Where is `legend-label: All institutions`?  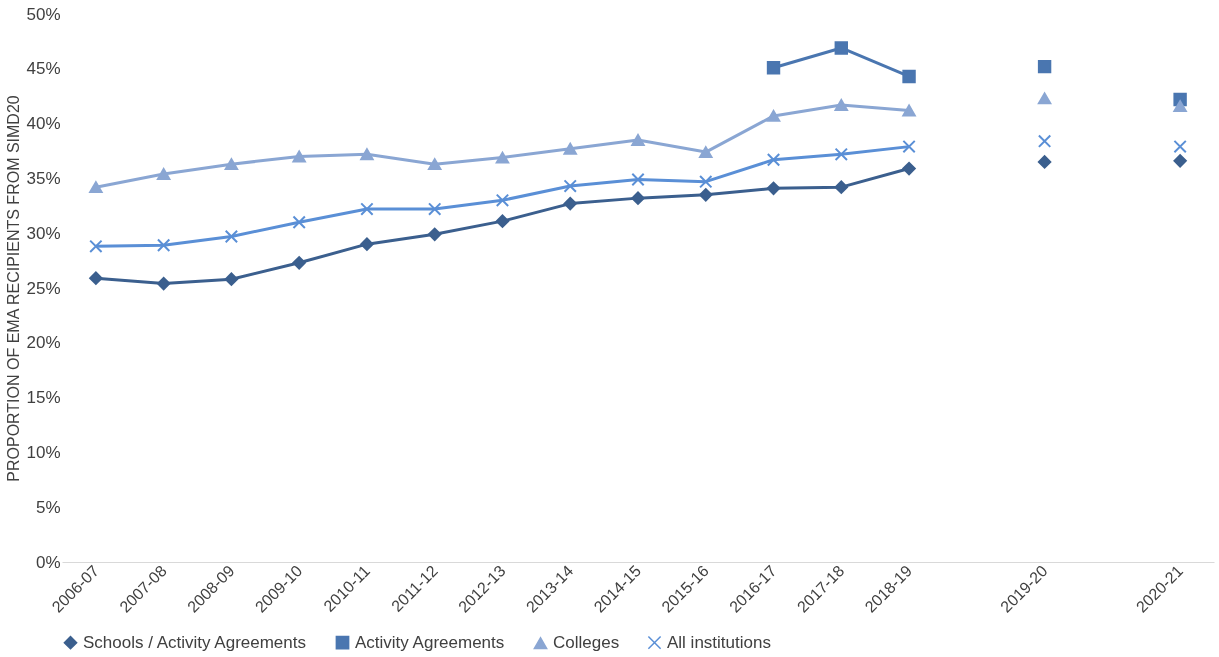 legend-label: All institutions is located at coordinates (719, 642).